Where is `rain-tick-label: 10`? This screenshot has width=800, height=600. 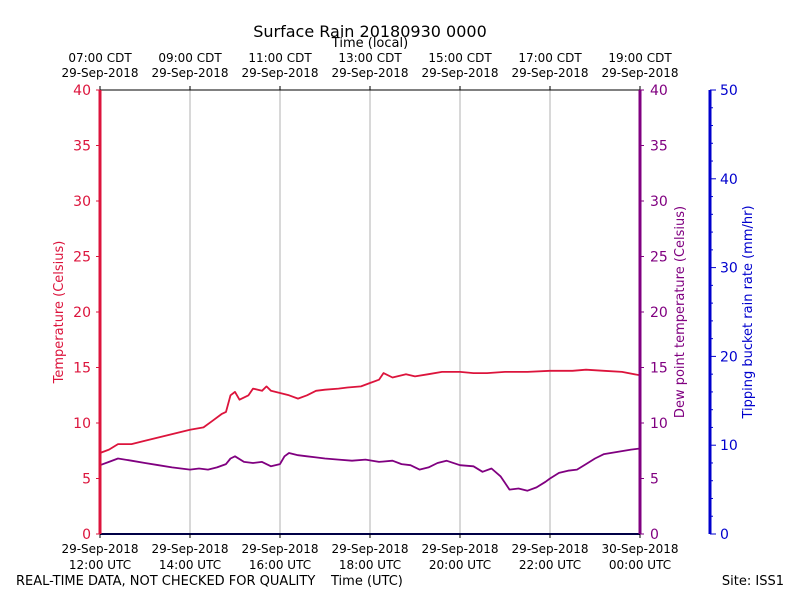 rain-tick-label: 10 is located at coordinates (729, 446).